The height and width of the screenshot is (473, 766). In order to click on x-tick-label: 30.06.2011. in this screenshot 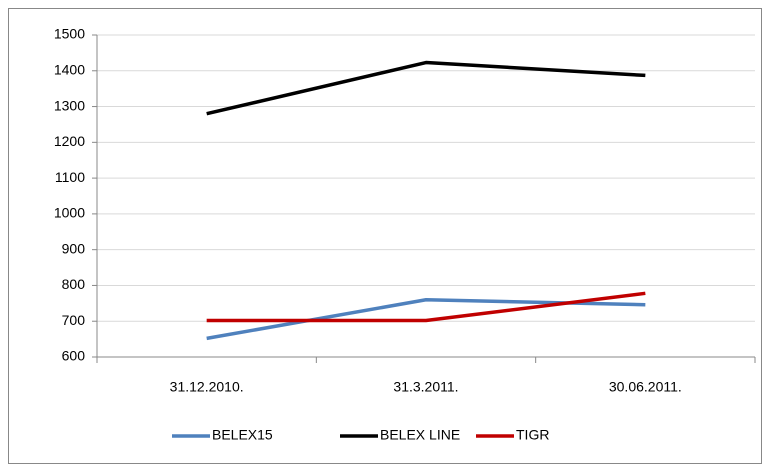, I will do `click(645, 387)`.